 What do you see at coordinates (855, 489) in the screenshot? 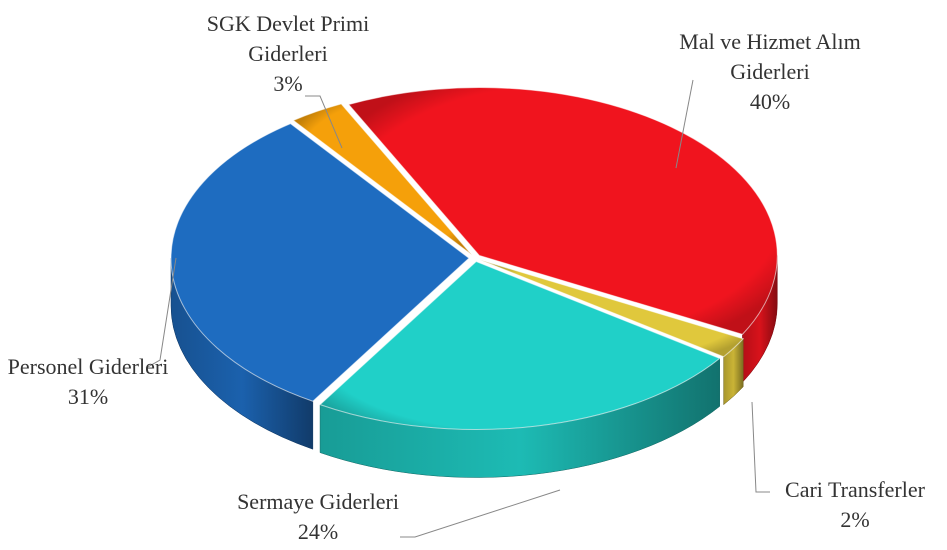
I see `category-label: Cari Transferler` at bounding box center [855, 489].